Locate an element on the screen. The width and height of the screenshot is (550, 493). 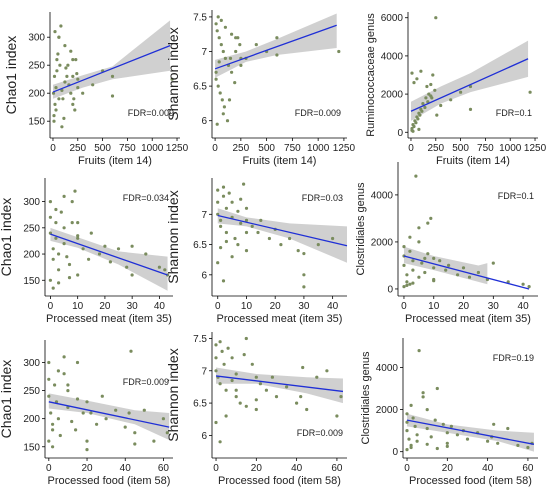
y-axis-label: Chao1 index is located at coordinates (7, 237).